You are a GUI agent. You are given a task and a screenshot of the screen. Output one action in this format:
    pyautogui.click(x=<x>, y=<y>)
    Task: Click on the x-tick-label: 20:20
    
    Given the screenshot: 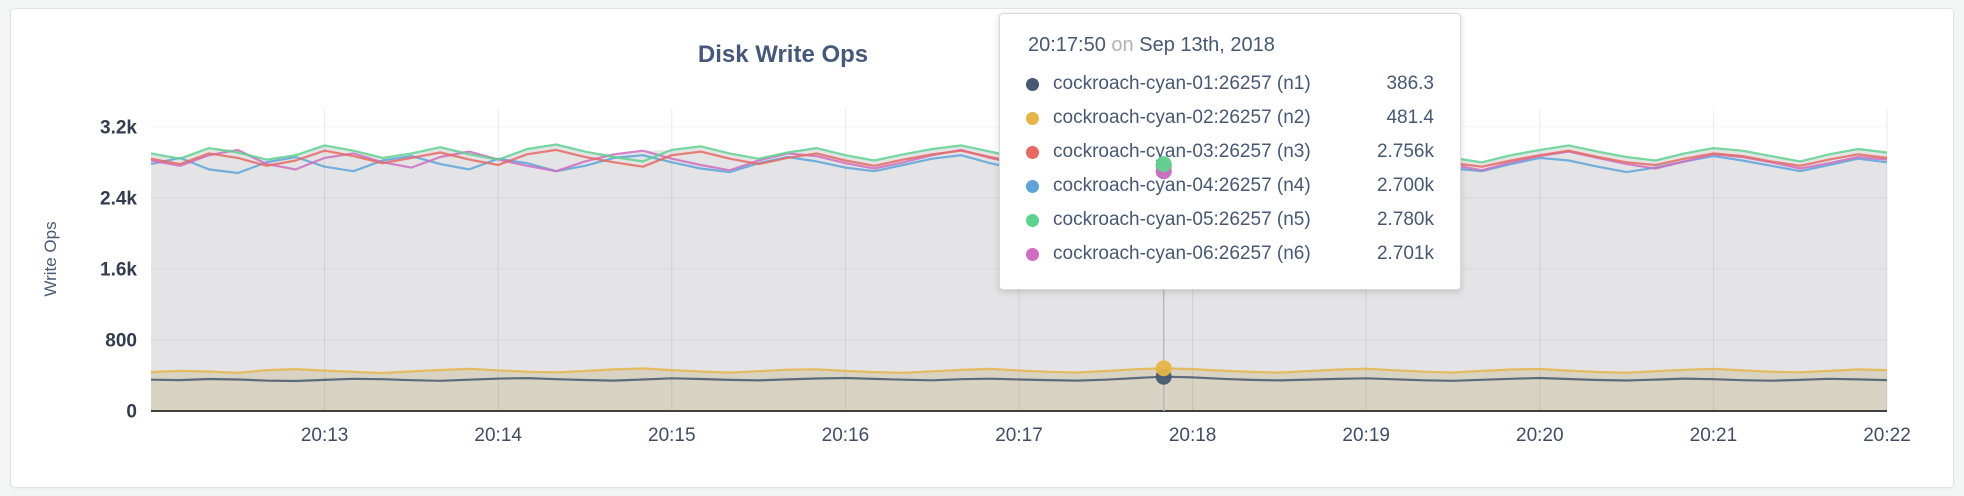 What is the action you would take?
    pyautogui.click(x=1540, y=435)
    